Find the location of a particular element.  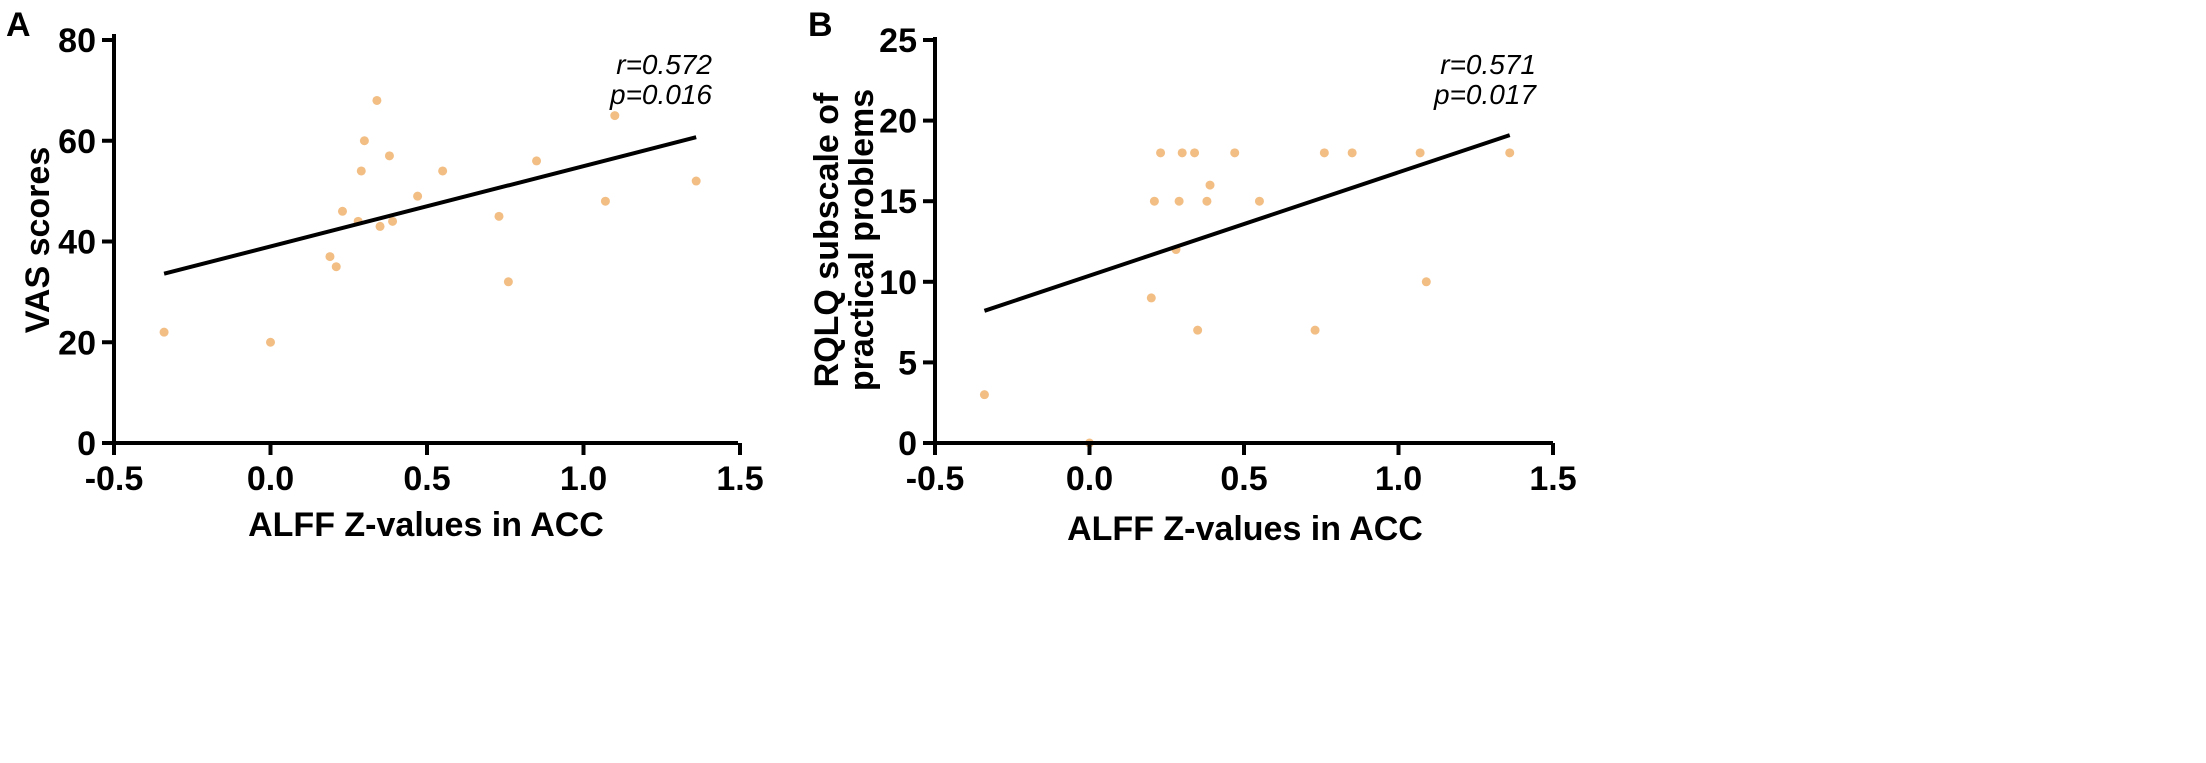

panel-b-y-tick-label: 10 is located at coordinates (898, 283).